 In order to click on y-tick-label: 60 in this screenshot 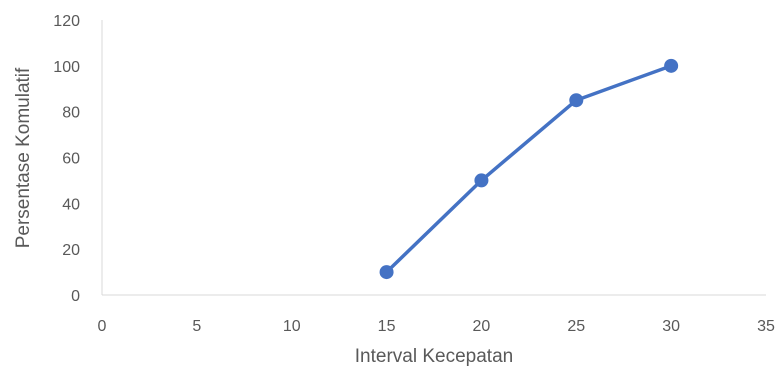, I will do `click(71, 159)`.